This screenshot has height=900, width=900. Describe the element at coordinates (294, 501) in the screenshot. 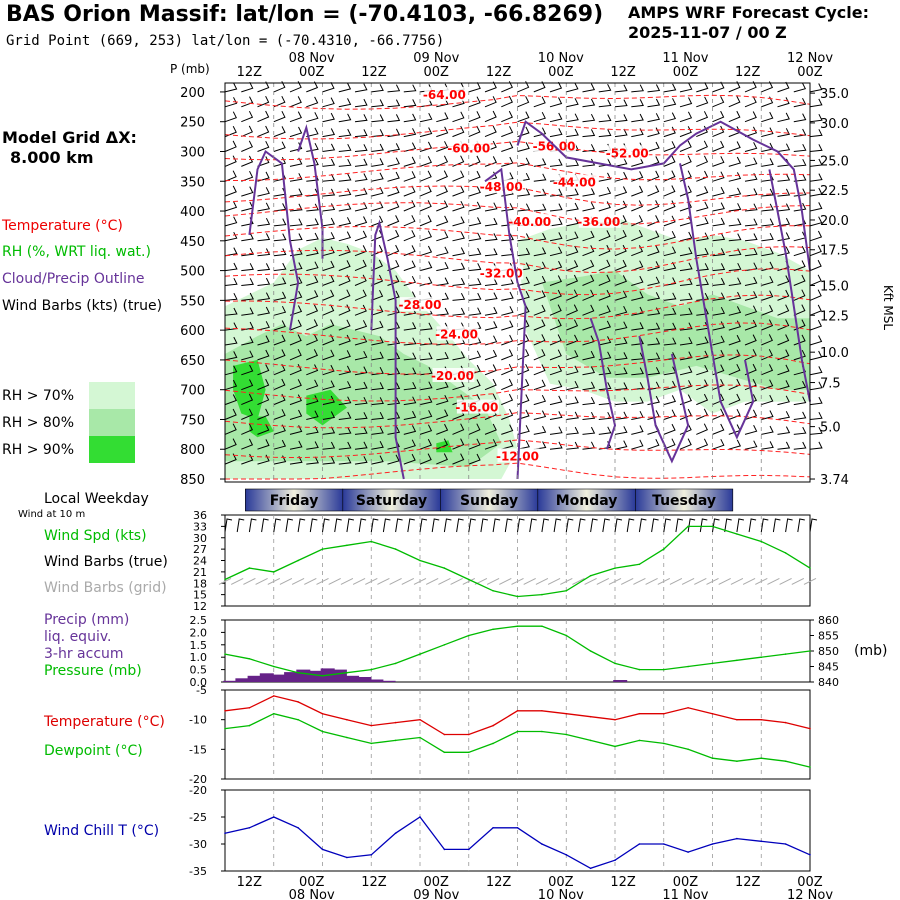

I see `weekday-label: Friday` at that location.